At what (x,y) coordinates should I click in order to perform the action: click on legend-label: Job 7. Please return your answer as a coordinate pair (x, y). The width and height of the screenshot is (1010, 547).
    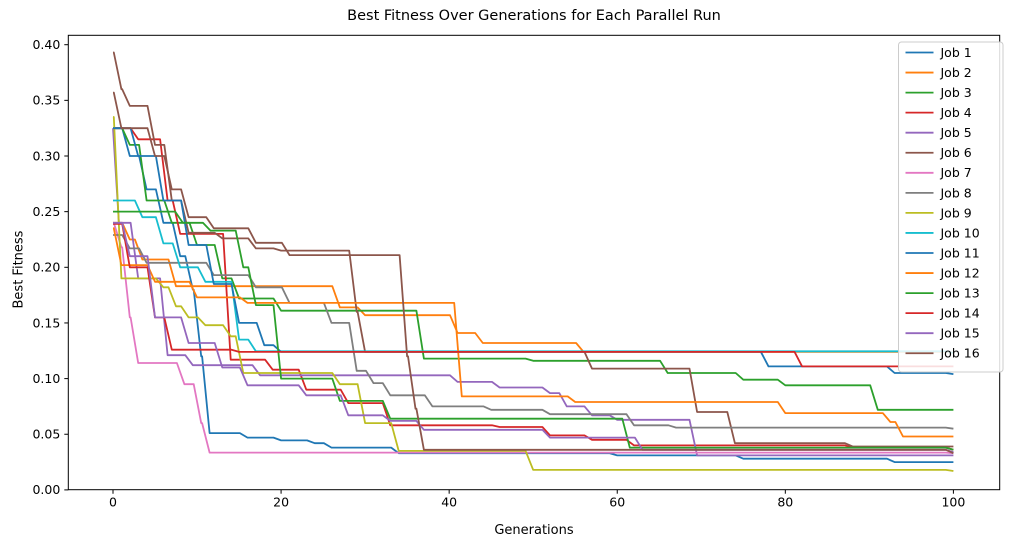
    Looking at the image, I should click on (956, 172).